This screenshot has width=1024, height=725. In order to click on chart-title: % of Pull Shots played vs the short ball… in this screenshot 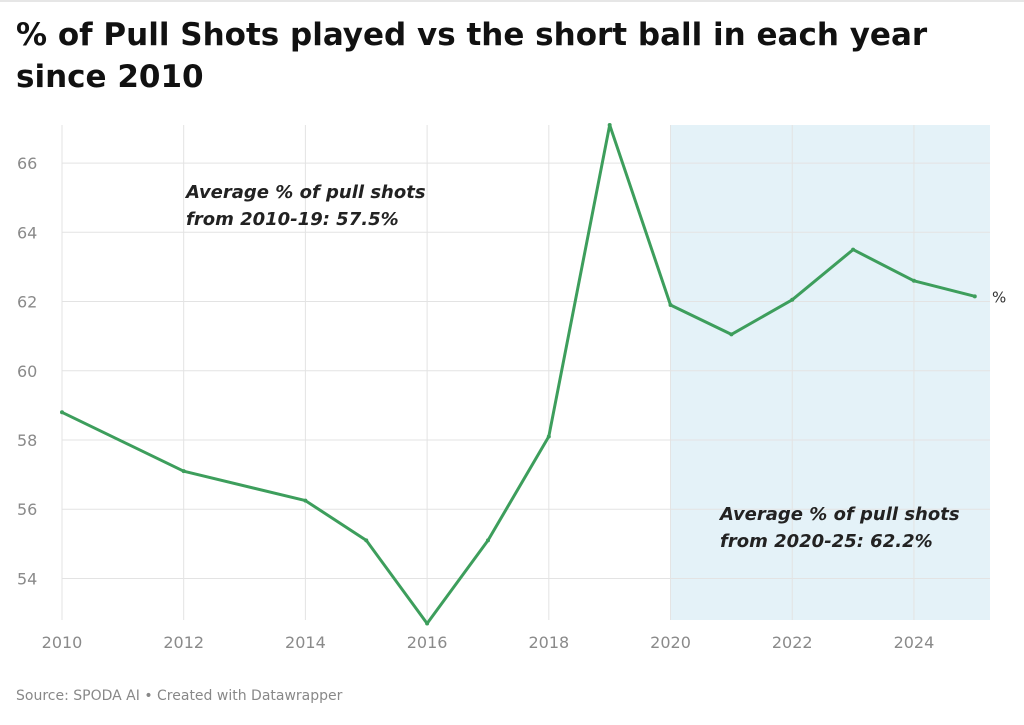, I will do `click(472, 56)`.